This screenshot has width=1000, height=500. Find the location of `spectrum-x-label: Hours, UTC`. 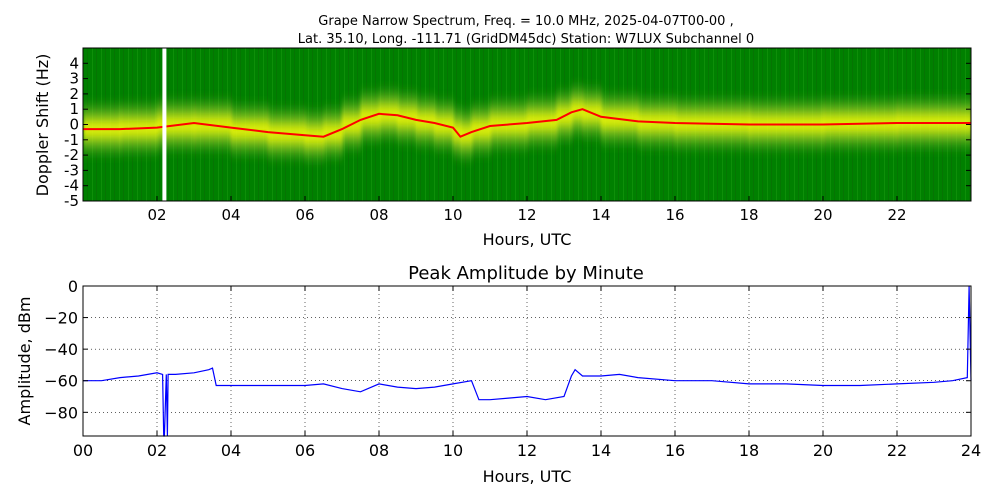

spectrum-x-label: Hours, UTC is located at coordinates (527, 239).